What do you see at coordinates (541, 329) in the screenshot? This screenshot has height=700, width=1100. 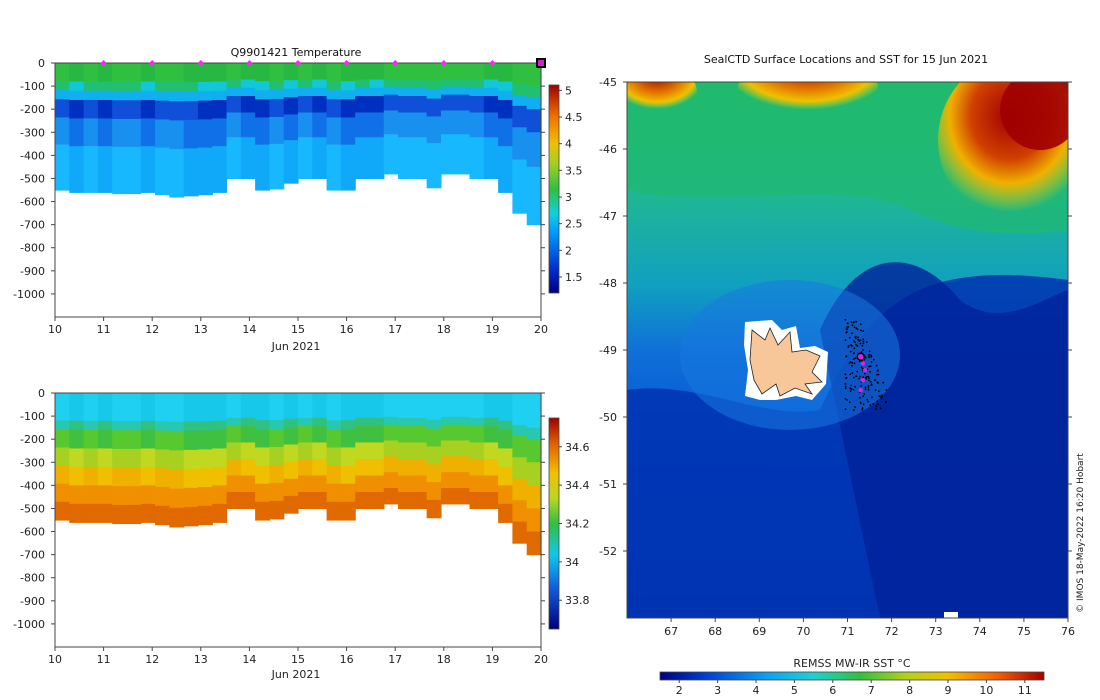 I see `x-tick-label: 20` at bounding box center [541, 329].